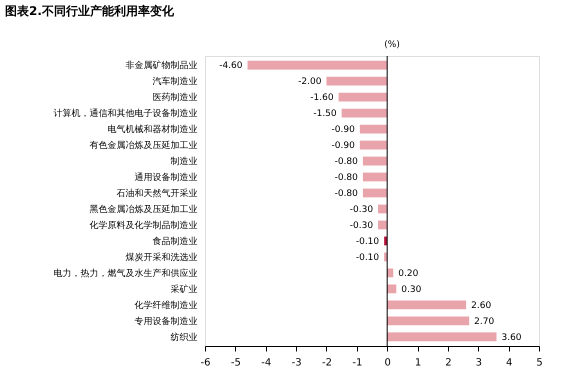 The width and height of the screenshot is (585, 384). Describe the element at coordinates (162, 257) in the screenshot. I see `y-tick-label: 煤炭开采和洗选业` at that location.